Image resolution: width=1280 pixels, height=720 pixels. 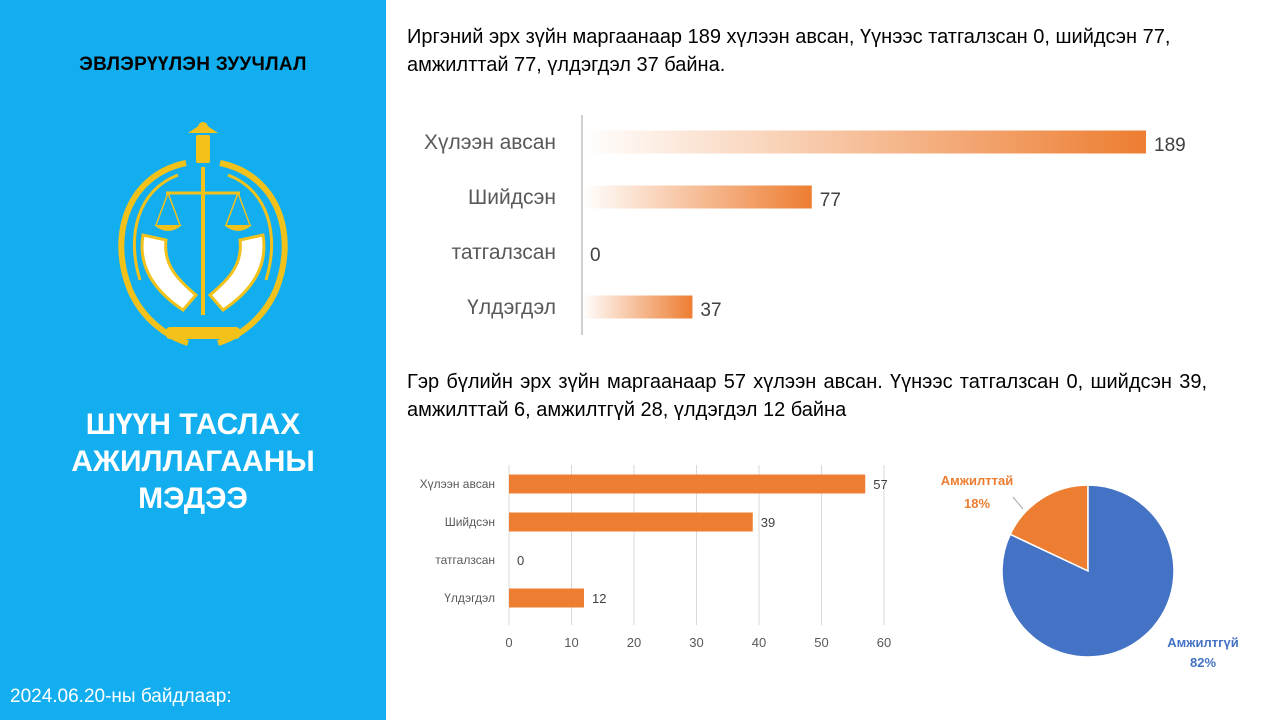 I want to click on data-label: 57, so click(x=880, y=484).